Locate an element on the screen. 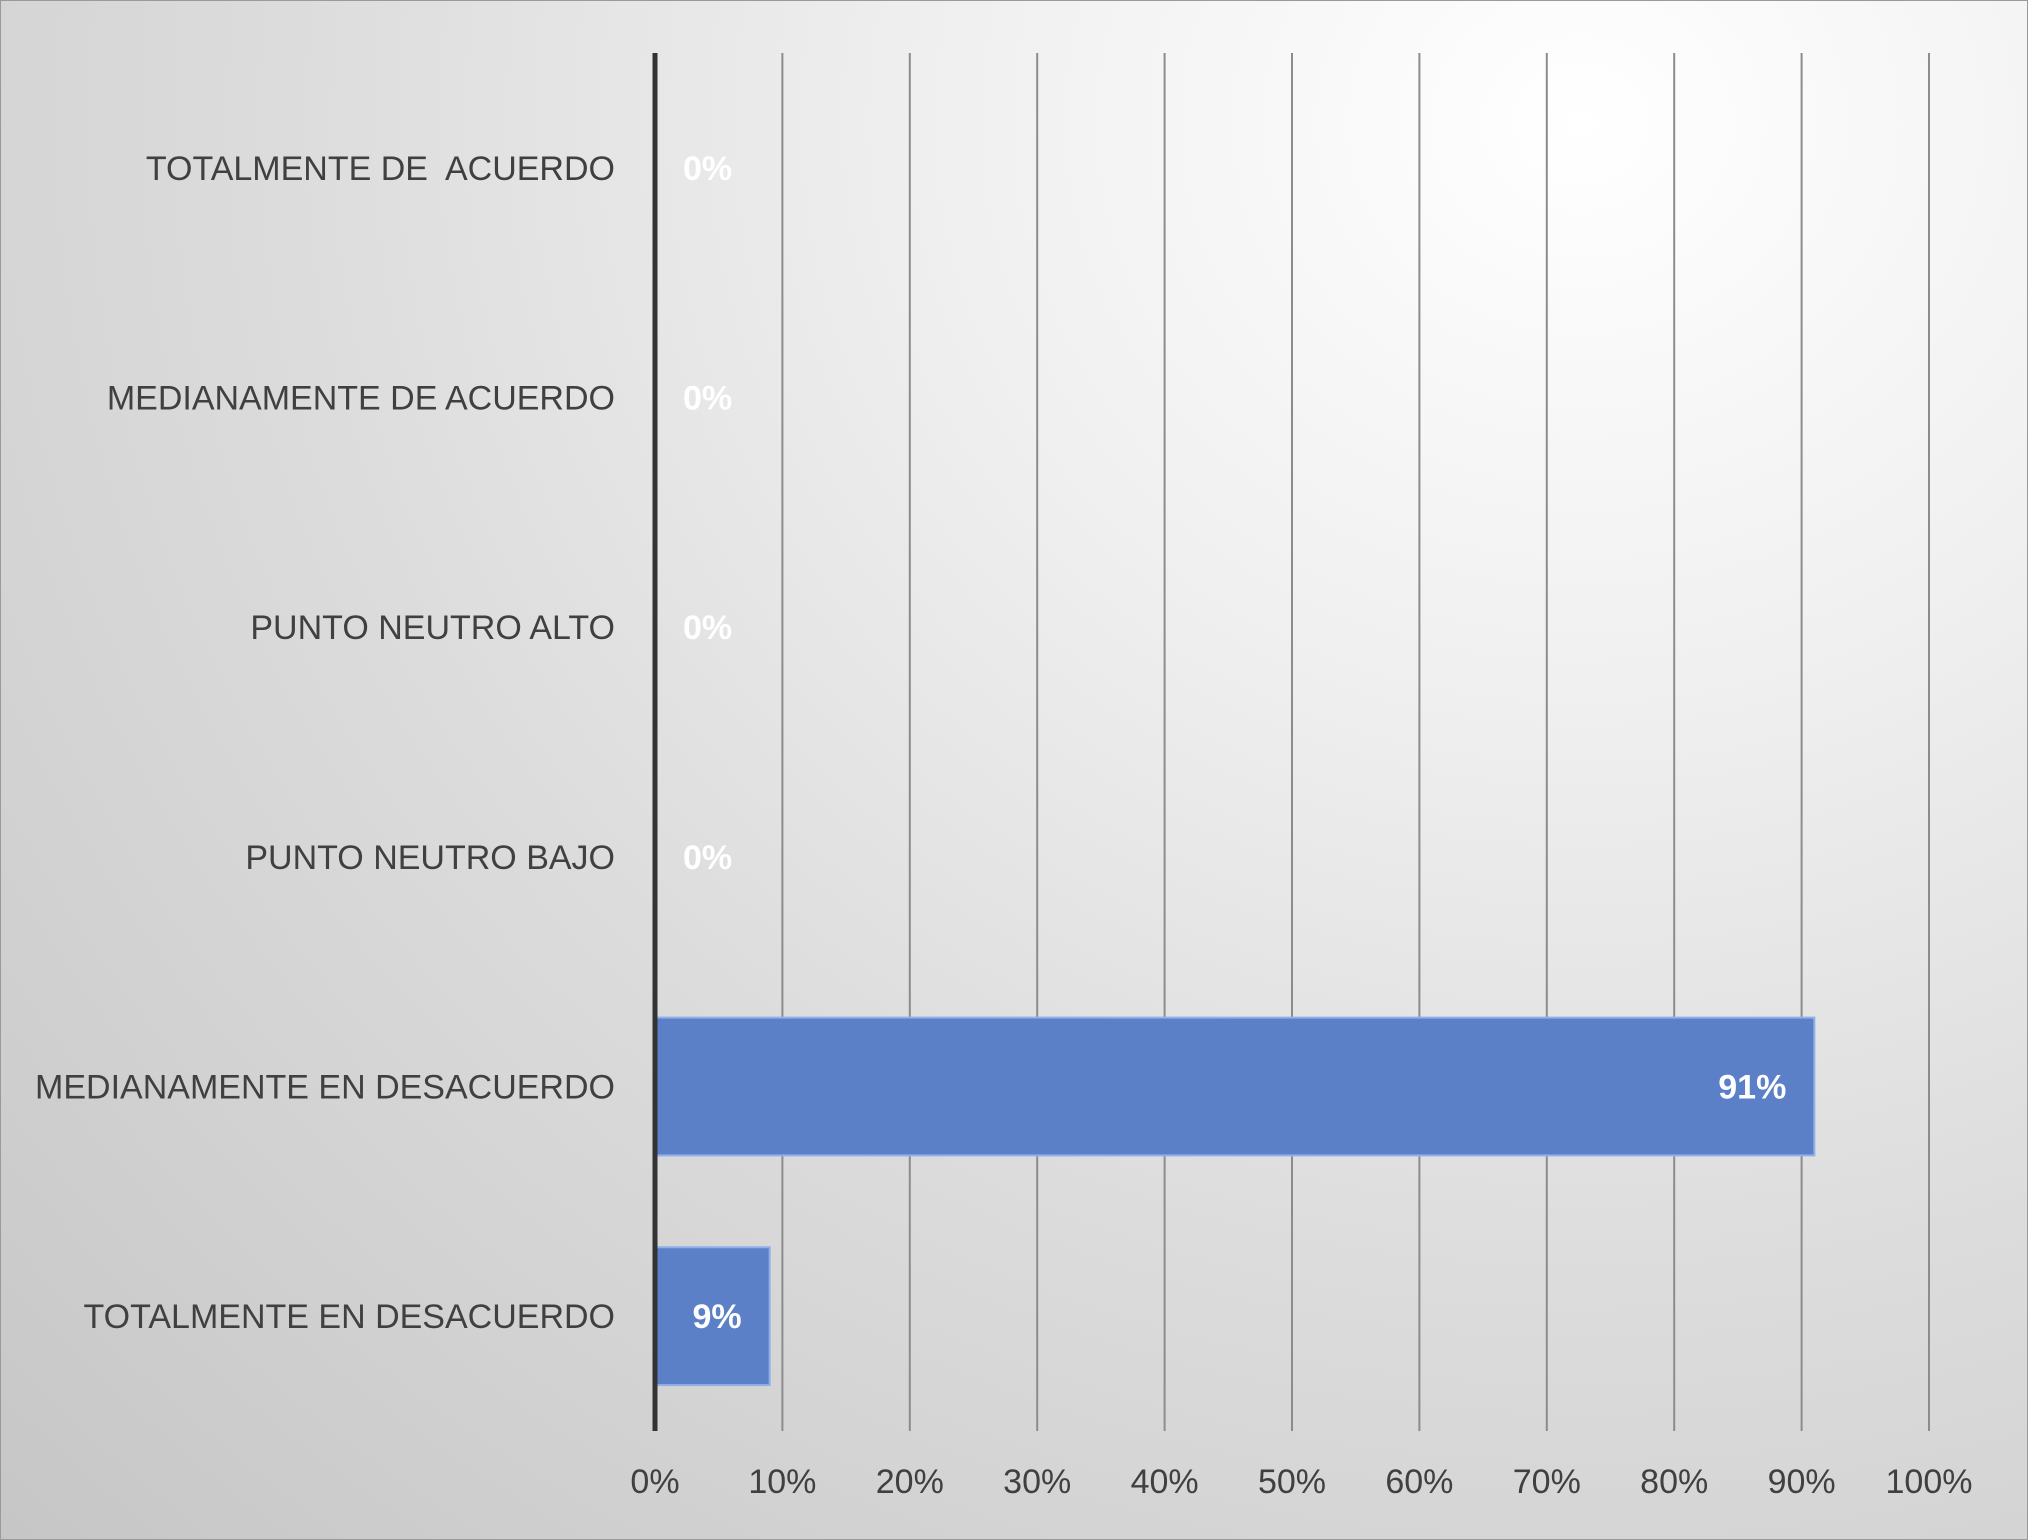  bars is located at coordinates (1235, 1201).